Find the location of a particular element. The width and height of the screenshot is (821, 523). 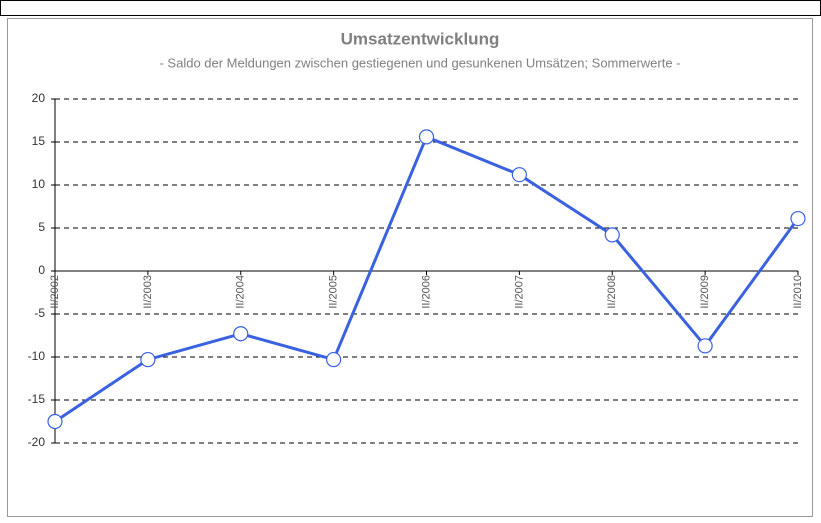

x-tick-label: II/2004 is located at coordinates (241, 292).